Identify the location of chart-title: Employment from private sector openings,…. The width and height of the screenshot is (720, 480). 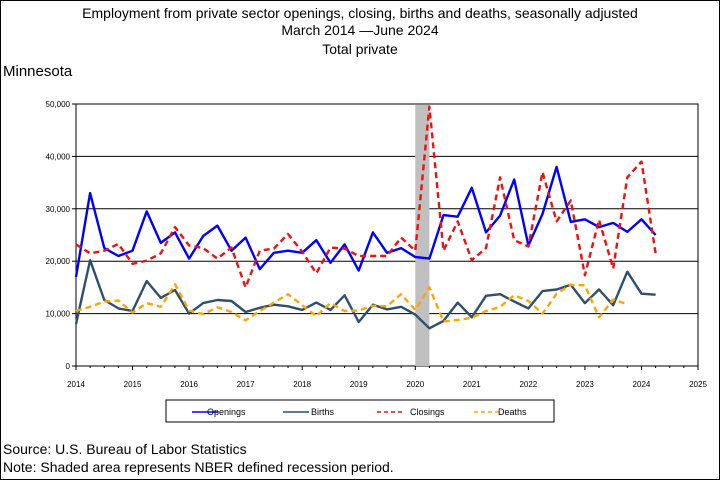
(360, 13).